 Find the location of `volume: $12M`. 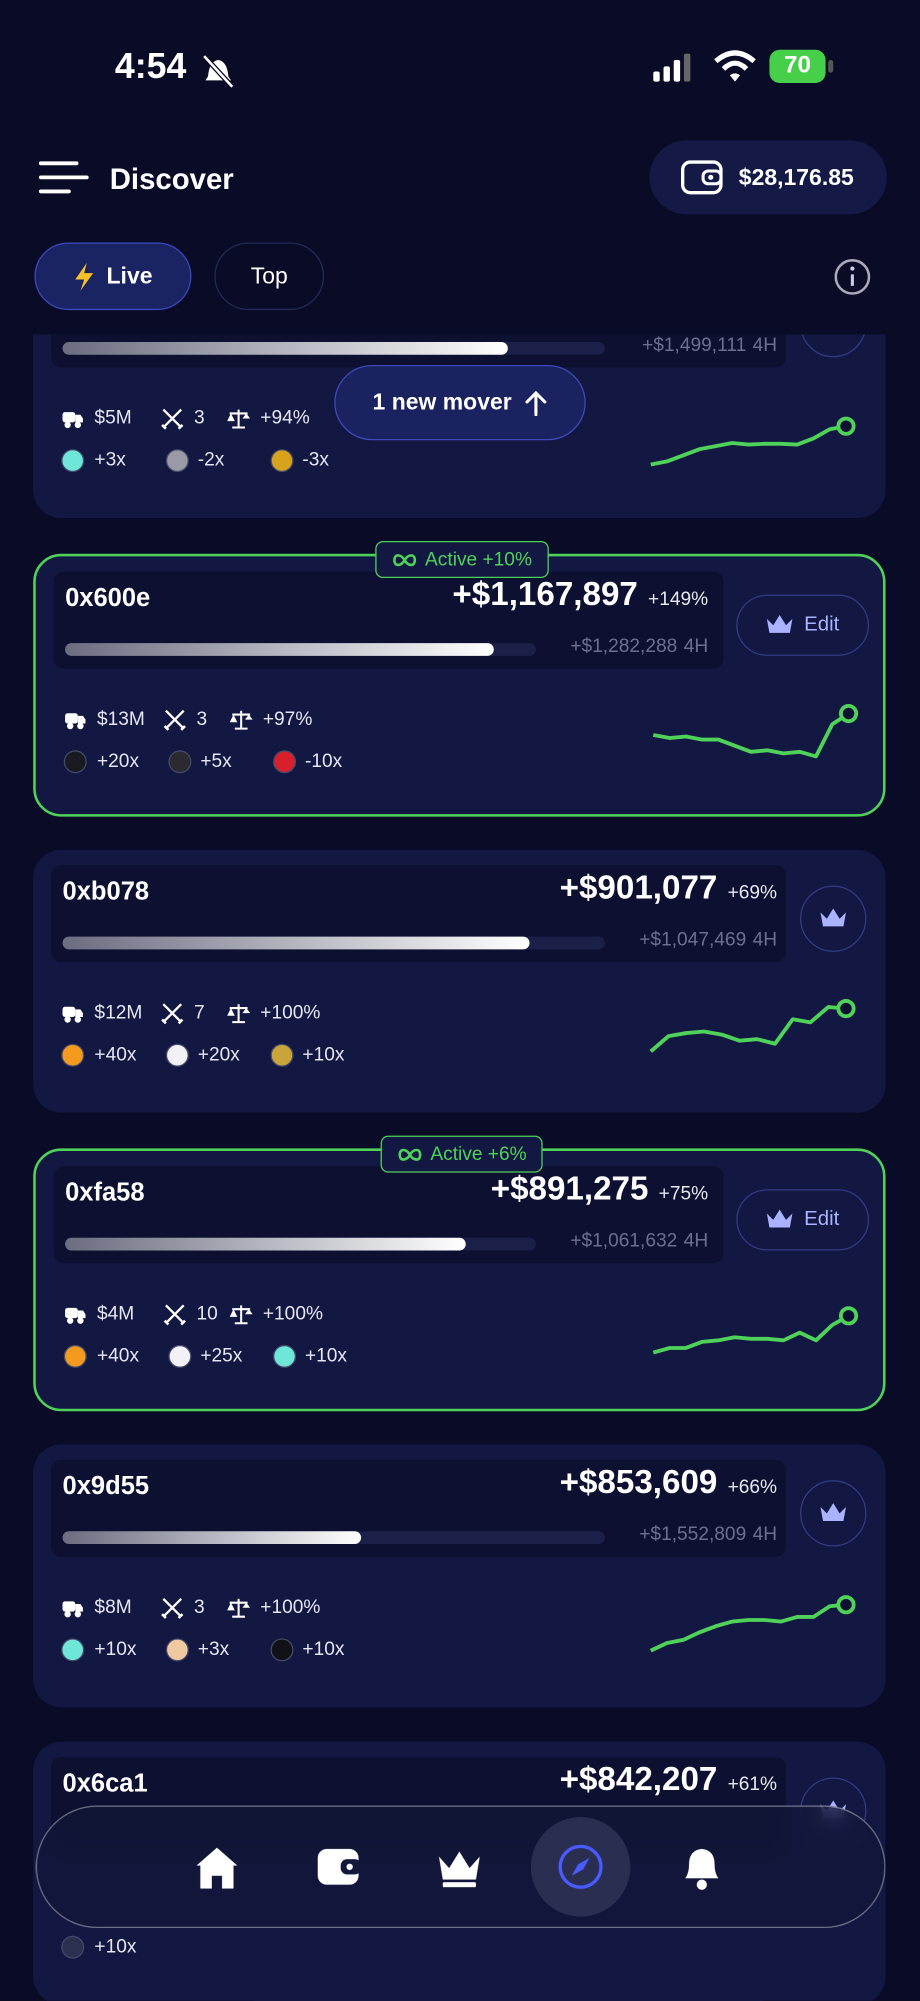

volume: $12M is located at coordinates (118, 1012).